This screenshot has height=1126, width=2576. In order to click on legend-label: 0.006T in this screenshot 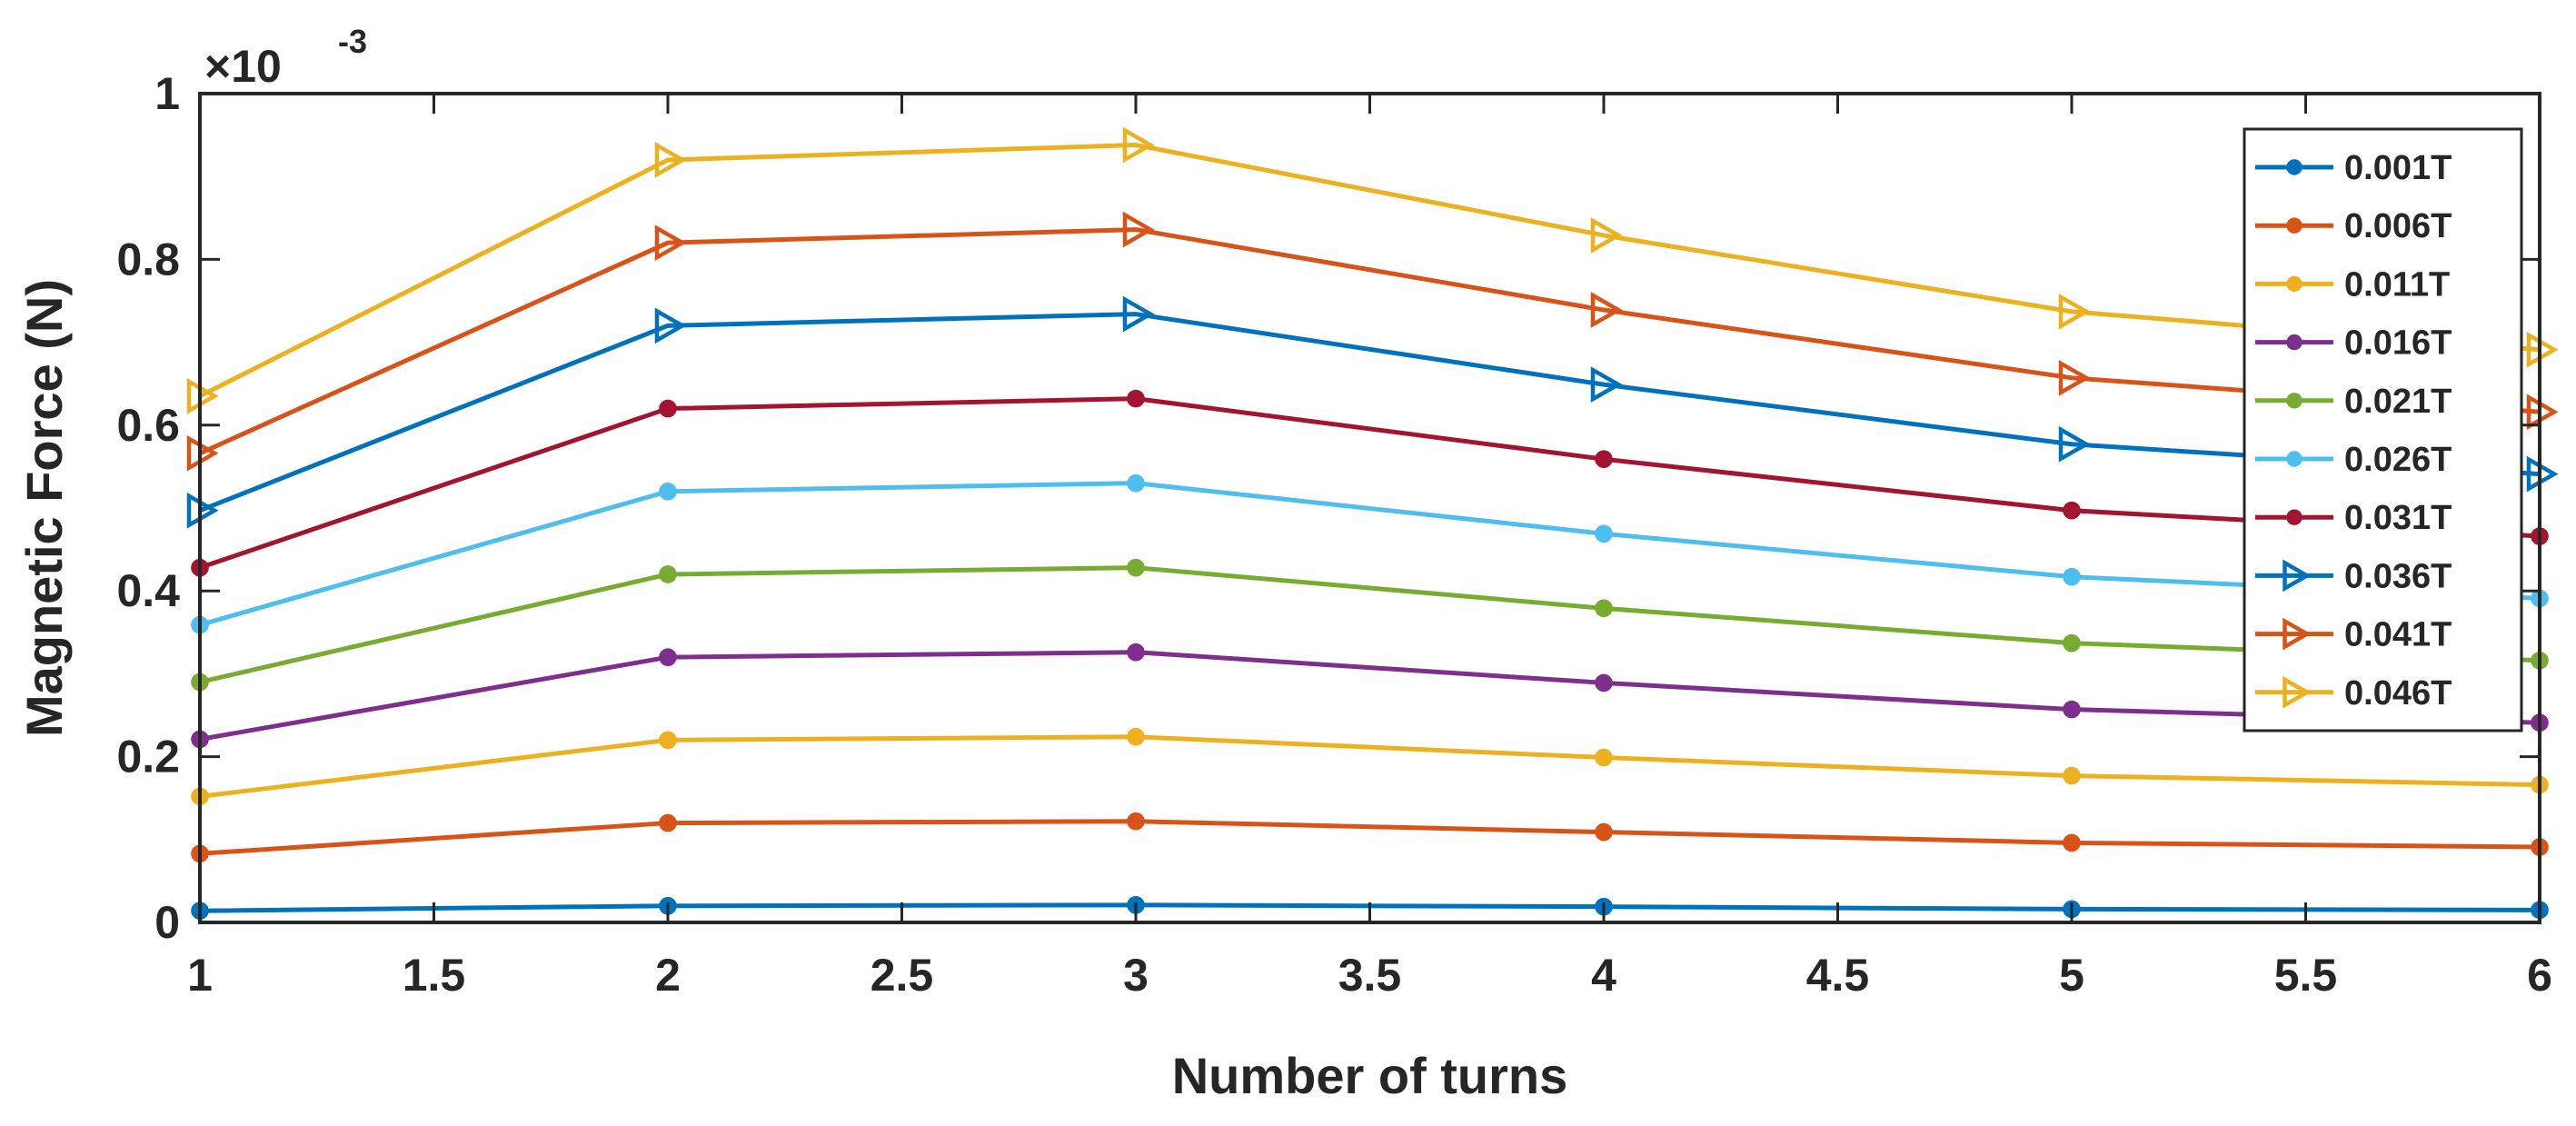, I will do `click(2398, 226)`.